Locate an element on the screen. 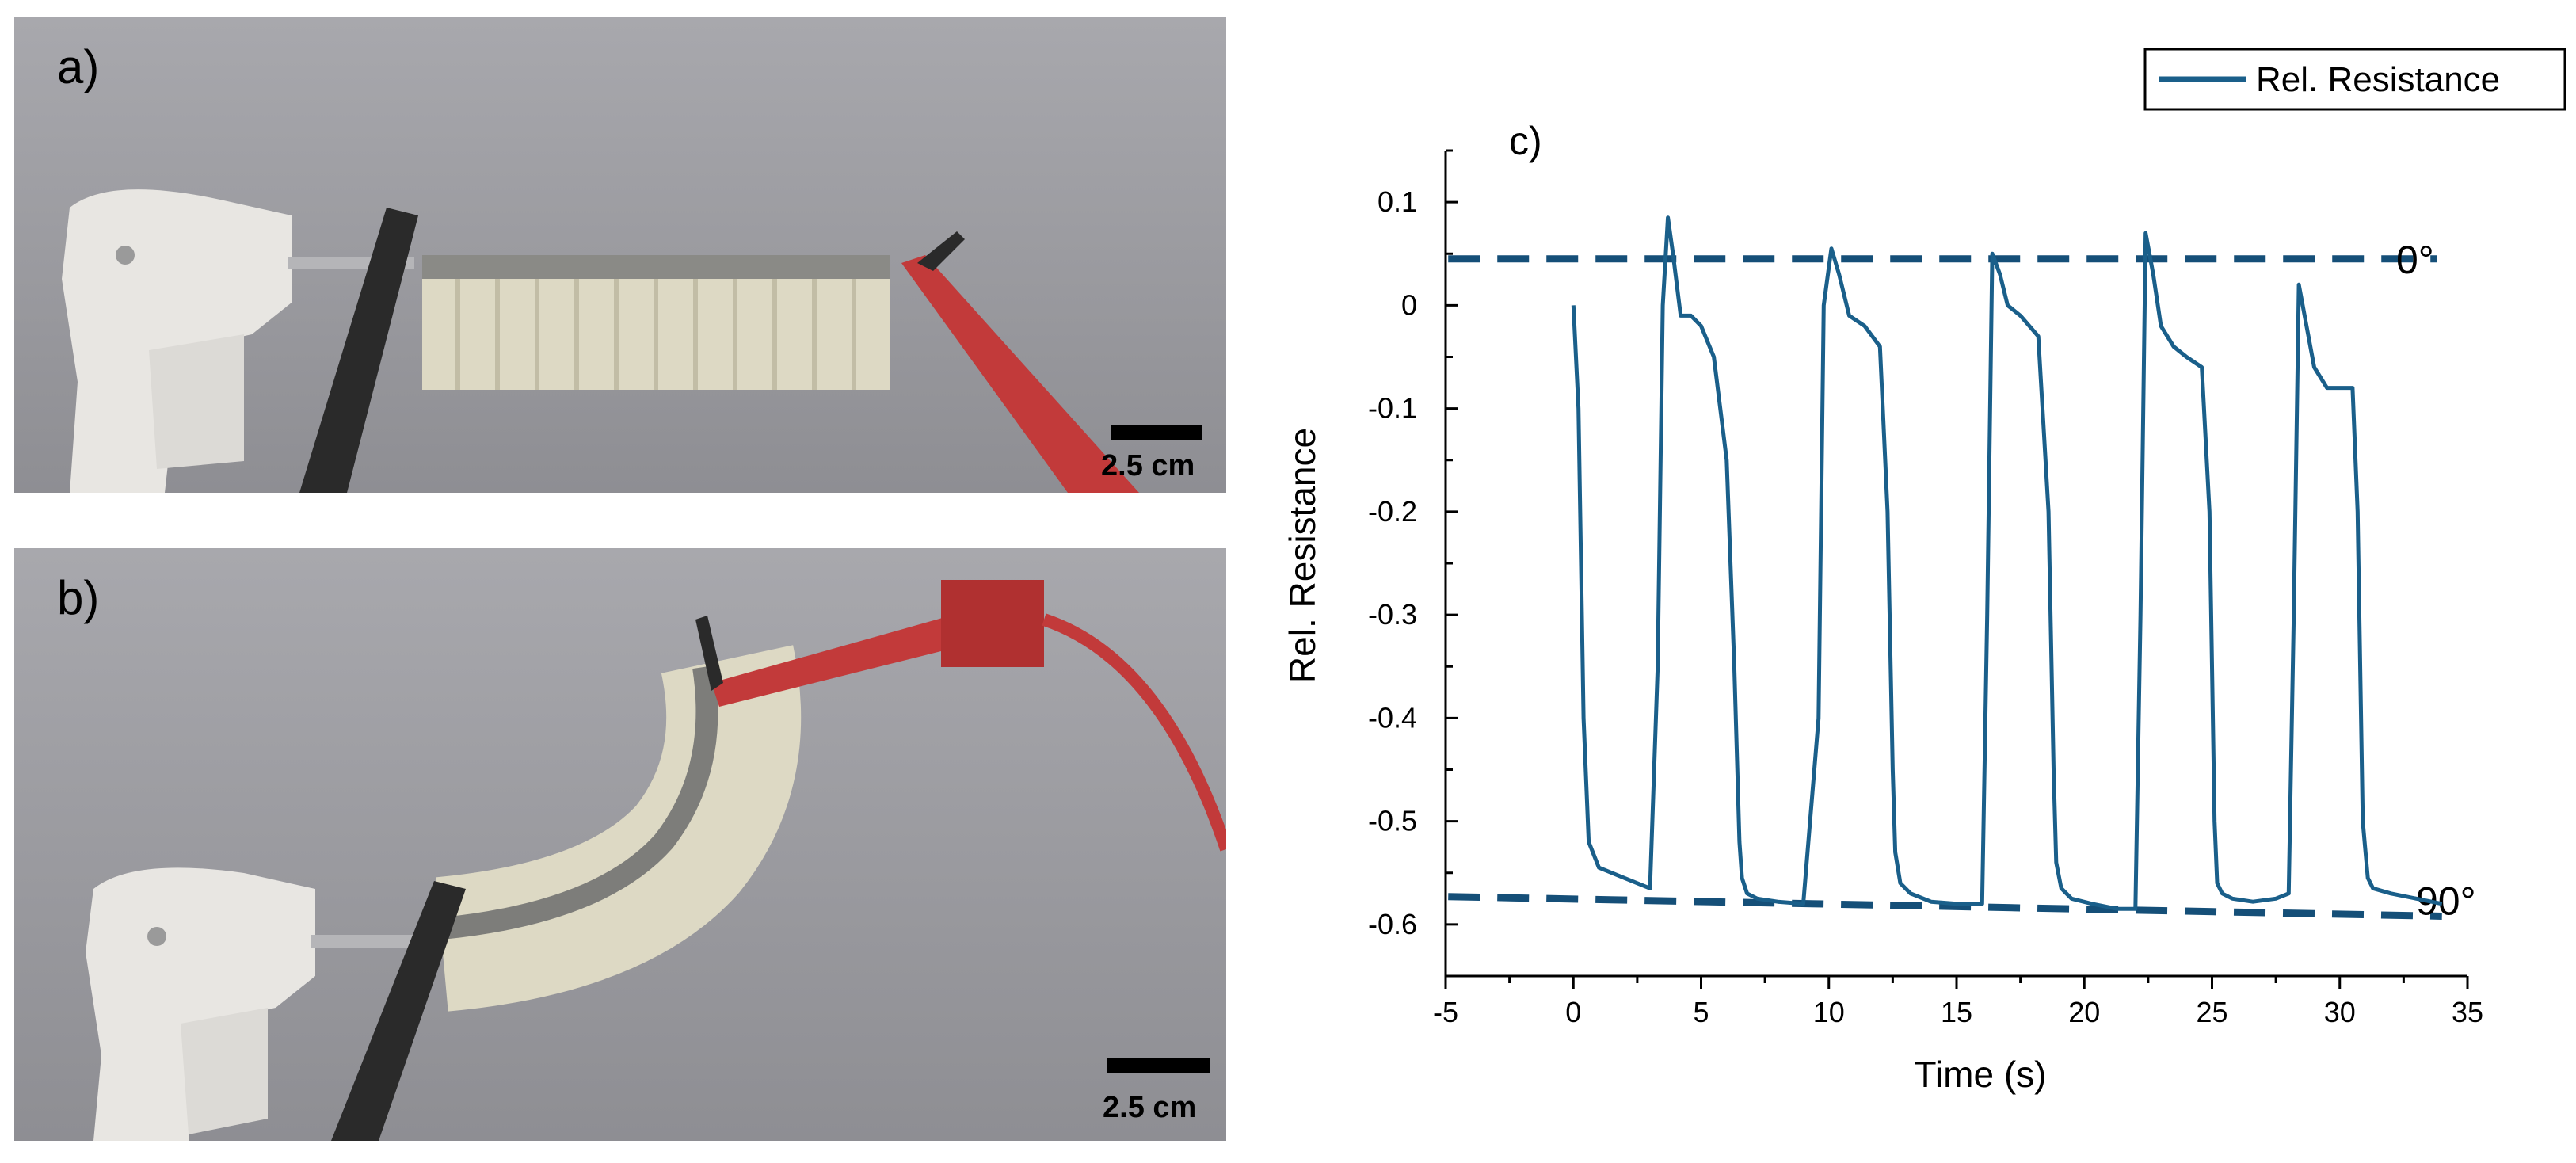 This screenshot has height=1163, width=2576. y-tick-label: -0.3 is located at coordinates (1393, 615).